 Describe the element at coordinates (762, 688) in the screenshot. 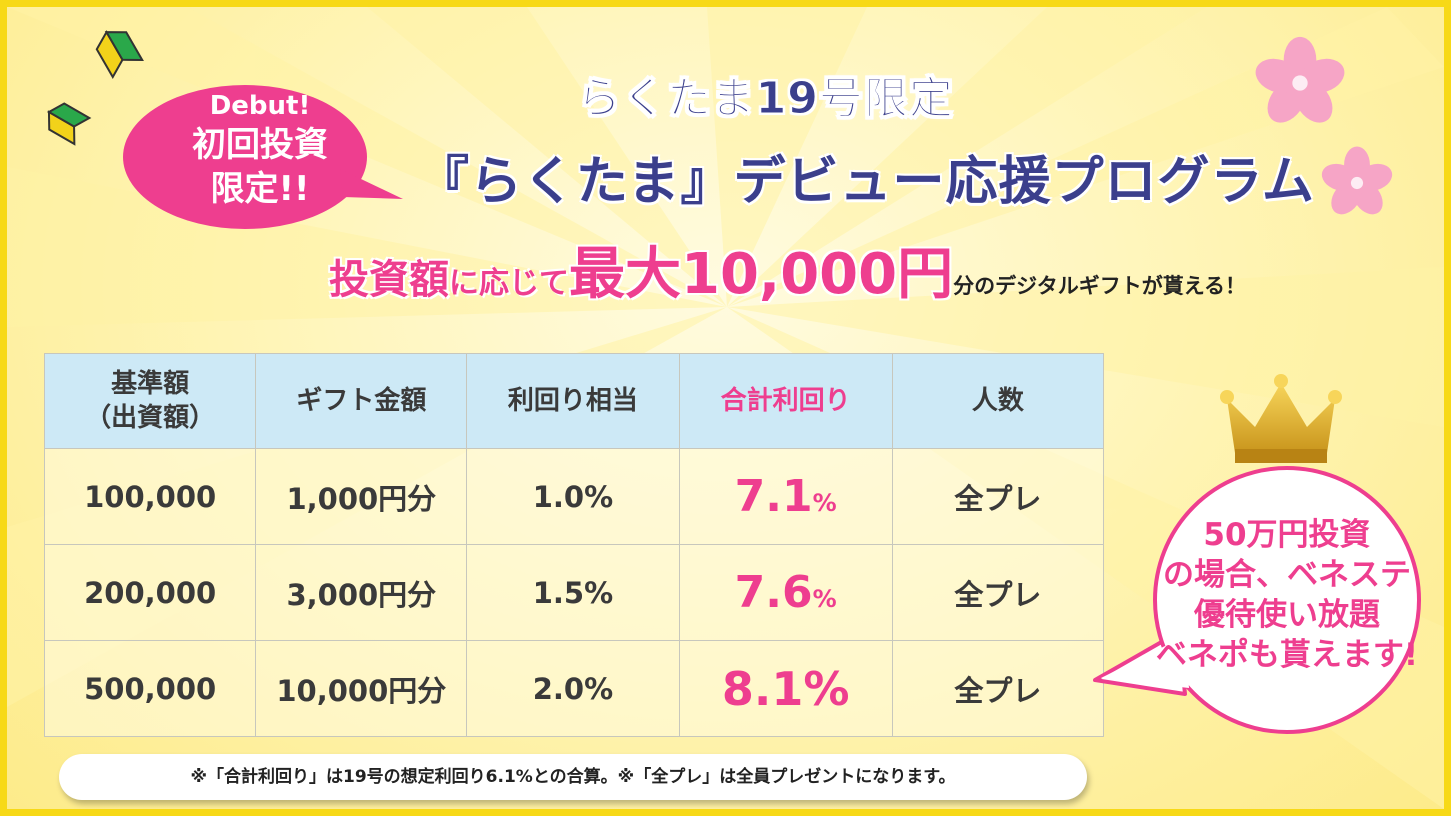

I see `total-value: 8.1` at that location.